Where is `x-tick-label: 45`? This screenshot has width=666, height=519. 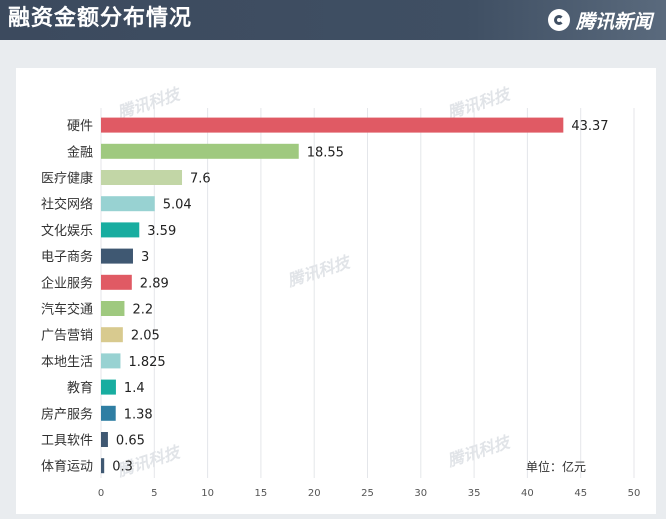
x-tick-label: 45 is located at coordinates (580, 493).